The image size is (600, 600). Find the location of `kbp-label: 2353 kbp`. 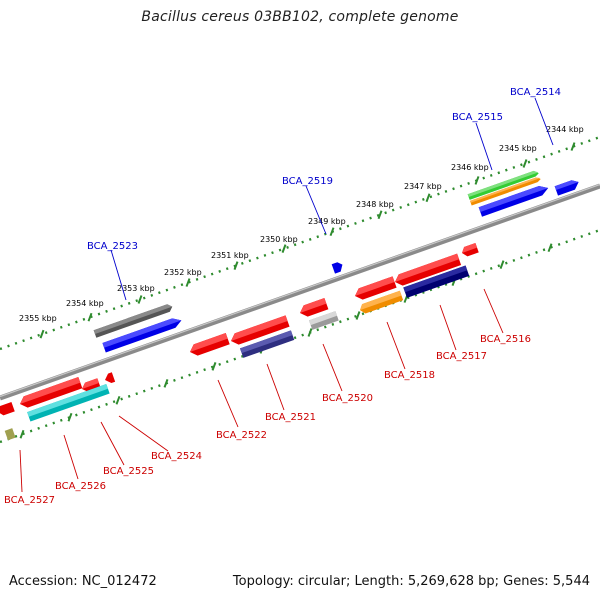

kbp-label: 2353 kbp is located at coordinates (136, 288).